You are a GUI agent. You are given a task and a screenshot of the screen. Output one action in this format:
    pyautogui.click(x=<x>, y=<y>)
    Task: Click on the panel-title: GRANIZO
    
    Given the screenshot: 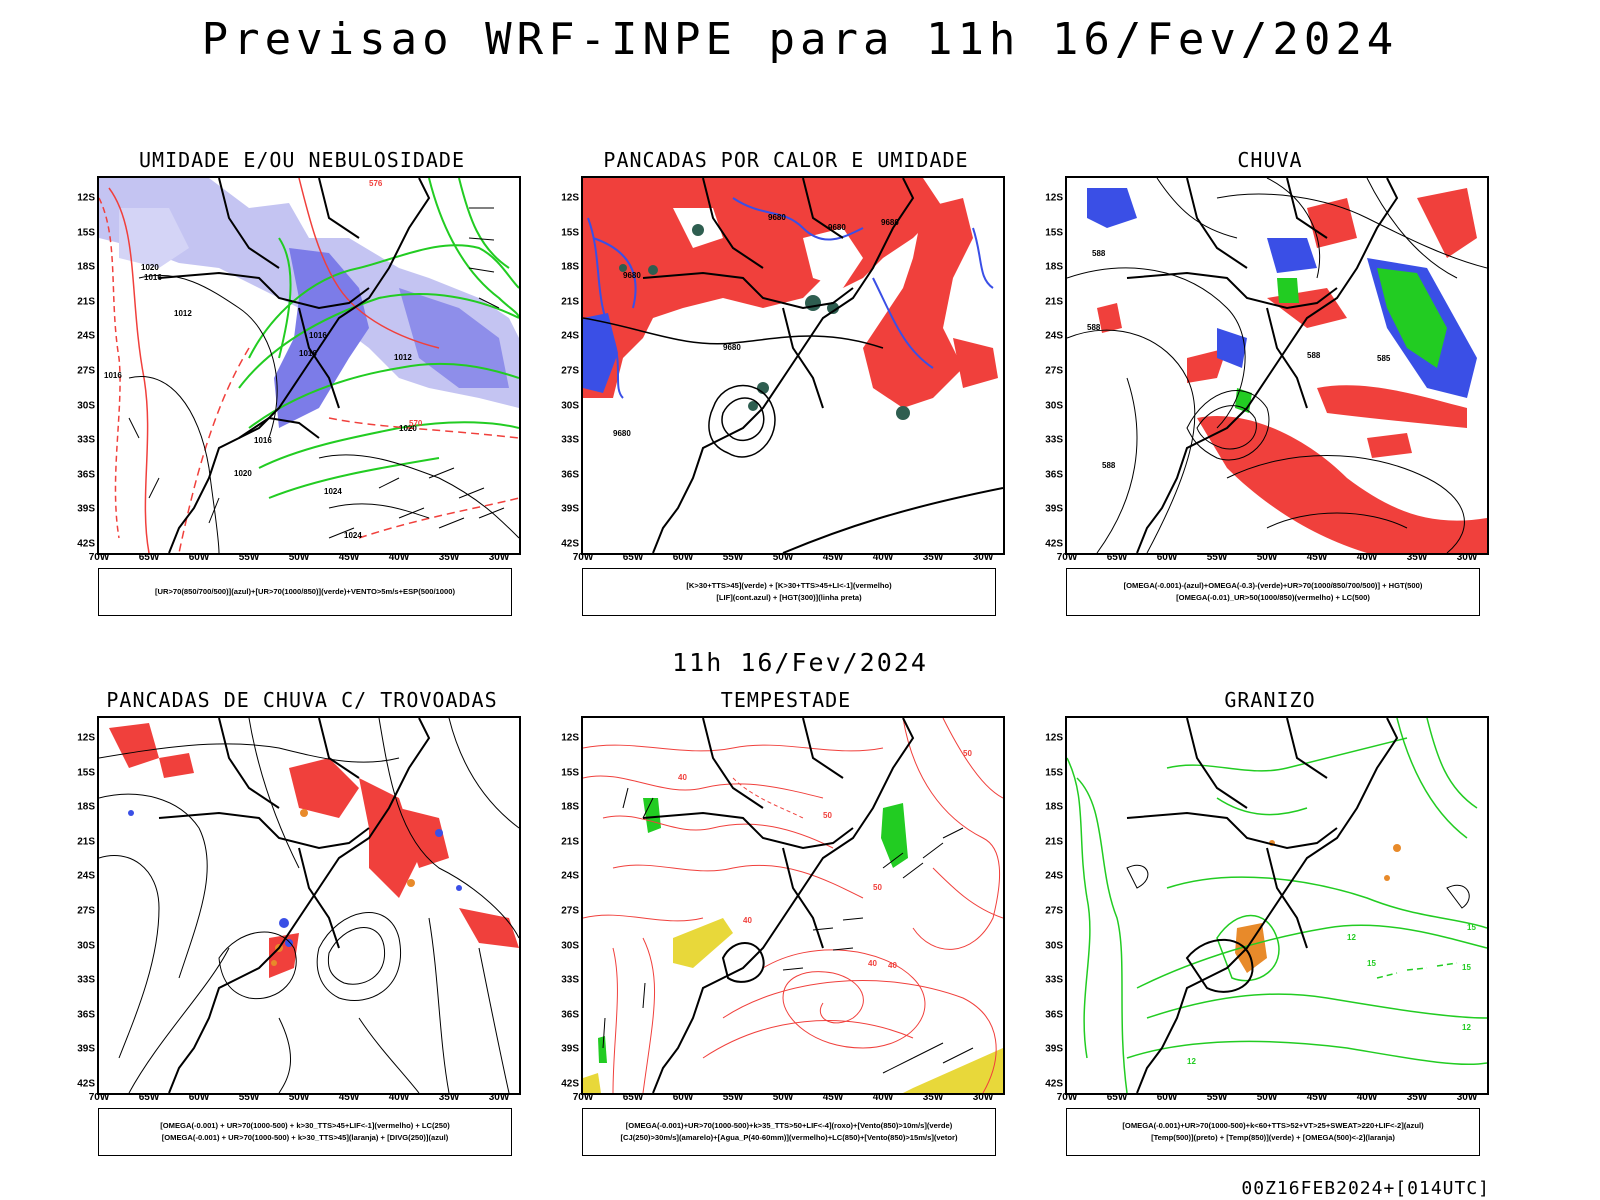 What is the action you would take?
    pyautogui.click(x=1270, y=700)
    